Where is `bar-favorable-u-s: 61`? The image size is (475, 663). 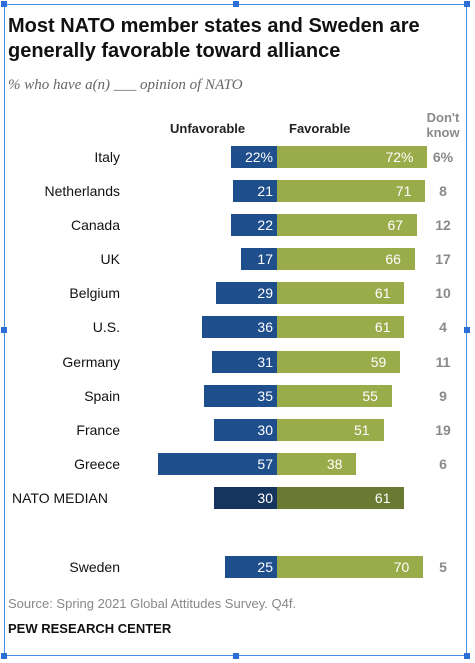 bar-favorable-u-s: 61 is located at coordinates (341, 327).